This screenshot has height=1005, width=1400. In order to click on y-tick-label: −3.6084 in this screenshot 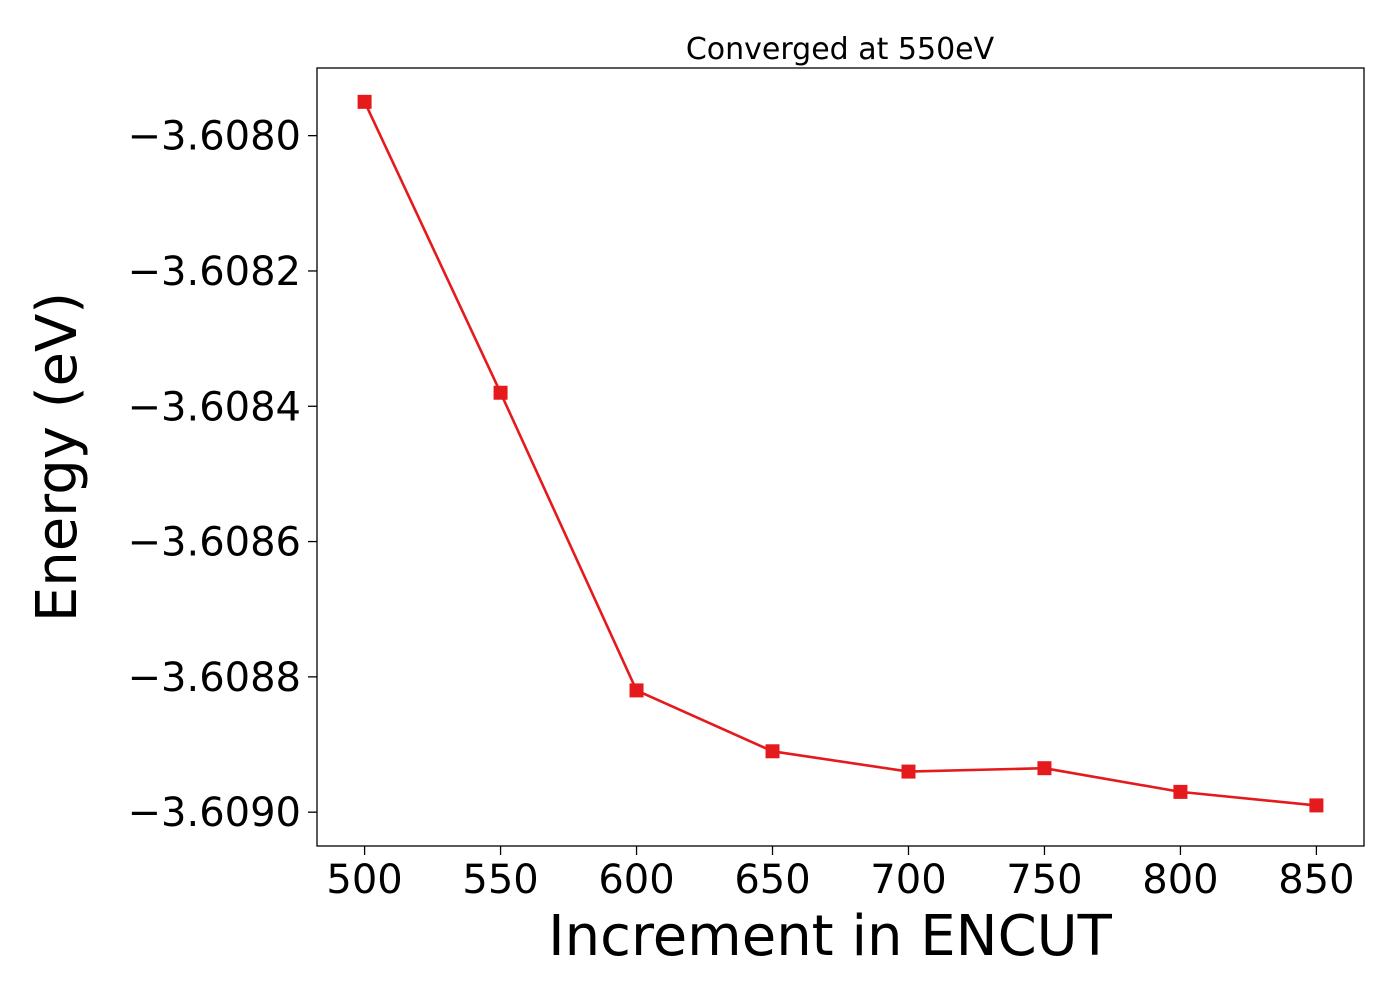, I will do `click(214, 407)`.